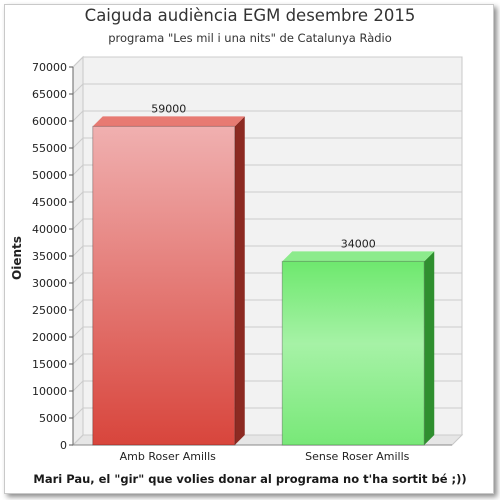  I want to click on bar-front, so click(353, 353).